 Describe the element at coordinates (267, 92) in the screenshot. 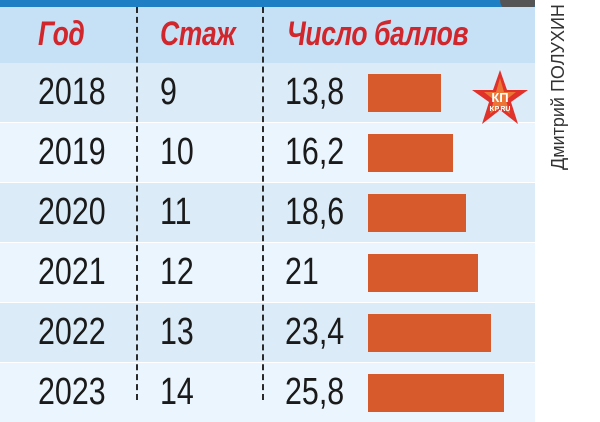

I see `table-row: 2018 9 13,8` at that location.